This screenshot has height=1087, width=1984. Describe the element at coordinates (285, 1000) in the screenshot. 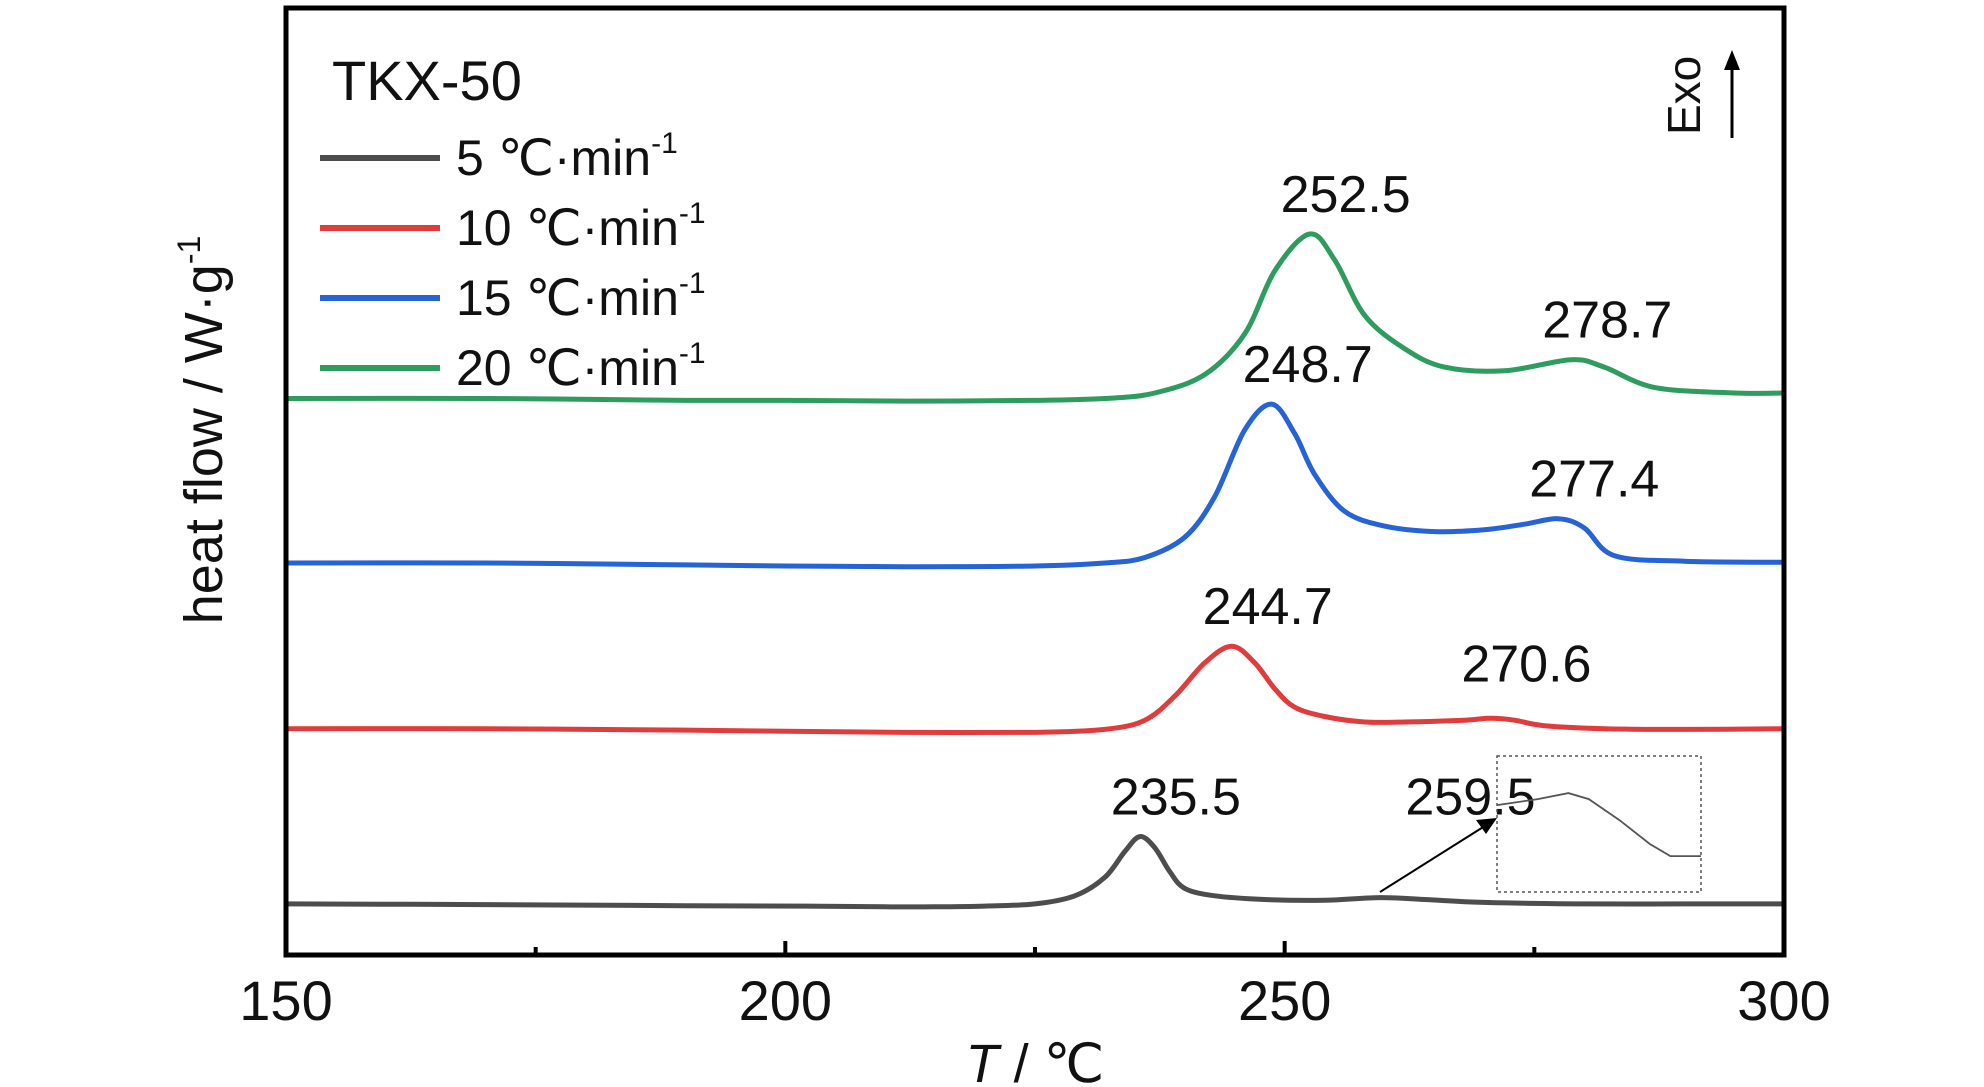

I see `x-tick-label-0: 150` at that location.